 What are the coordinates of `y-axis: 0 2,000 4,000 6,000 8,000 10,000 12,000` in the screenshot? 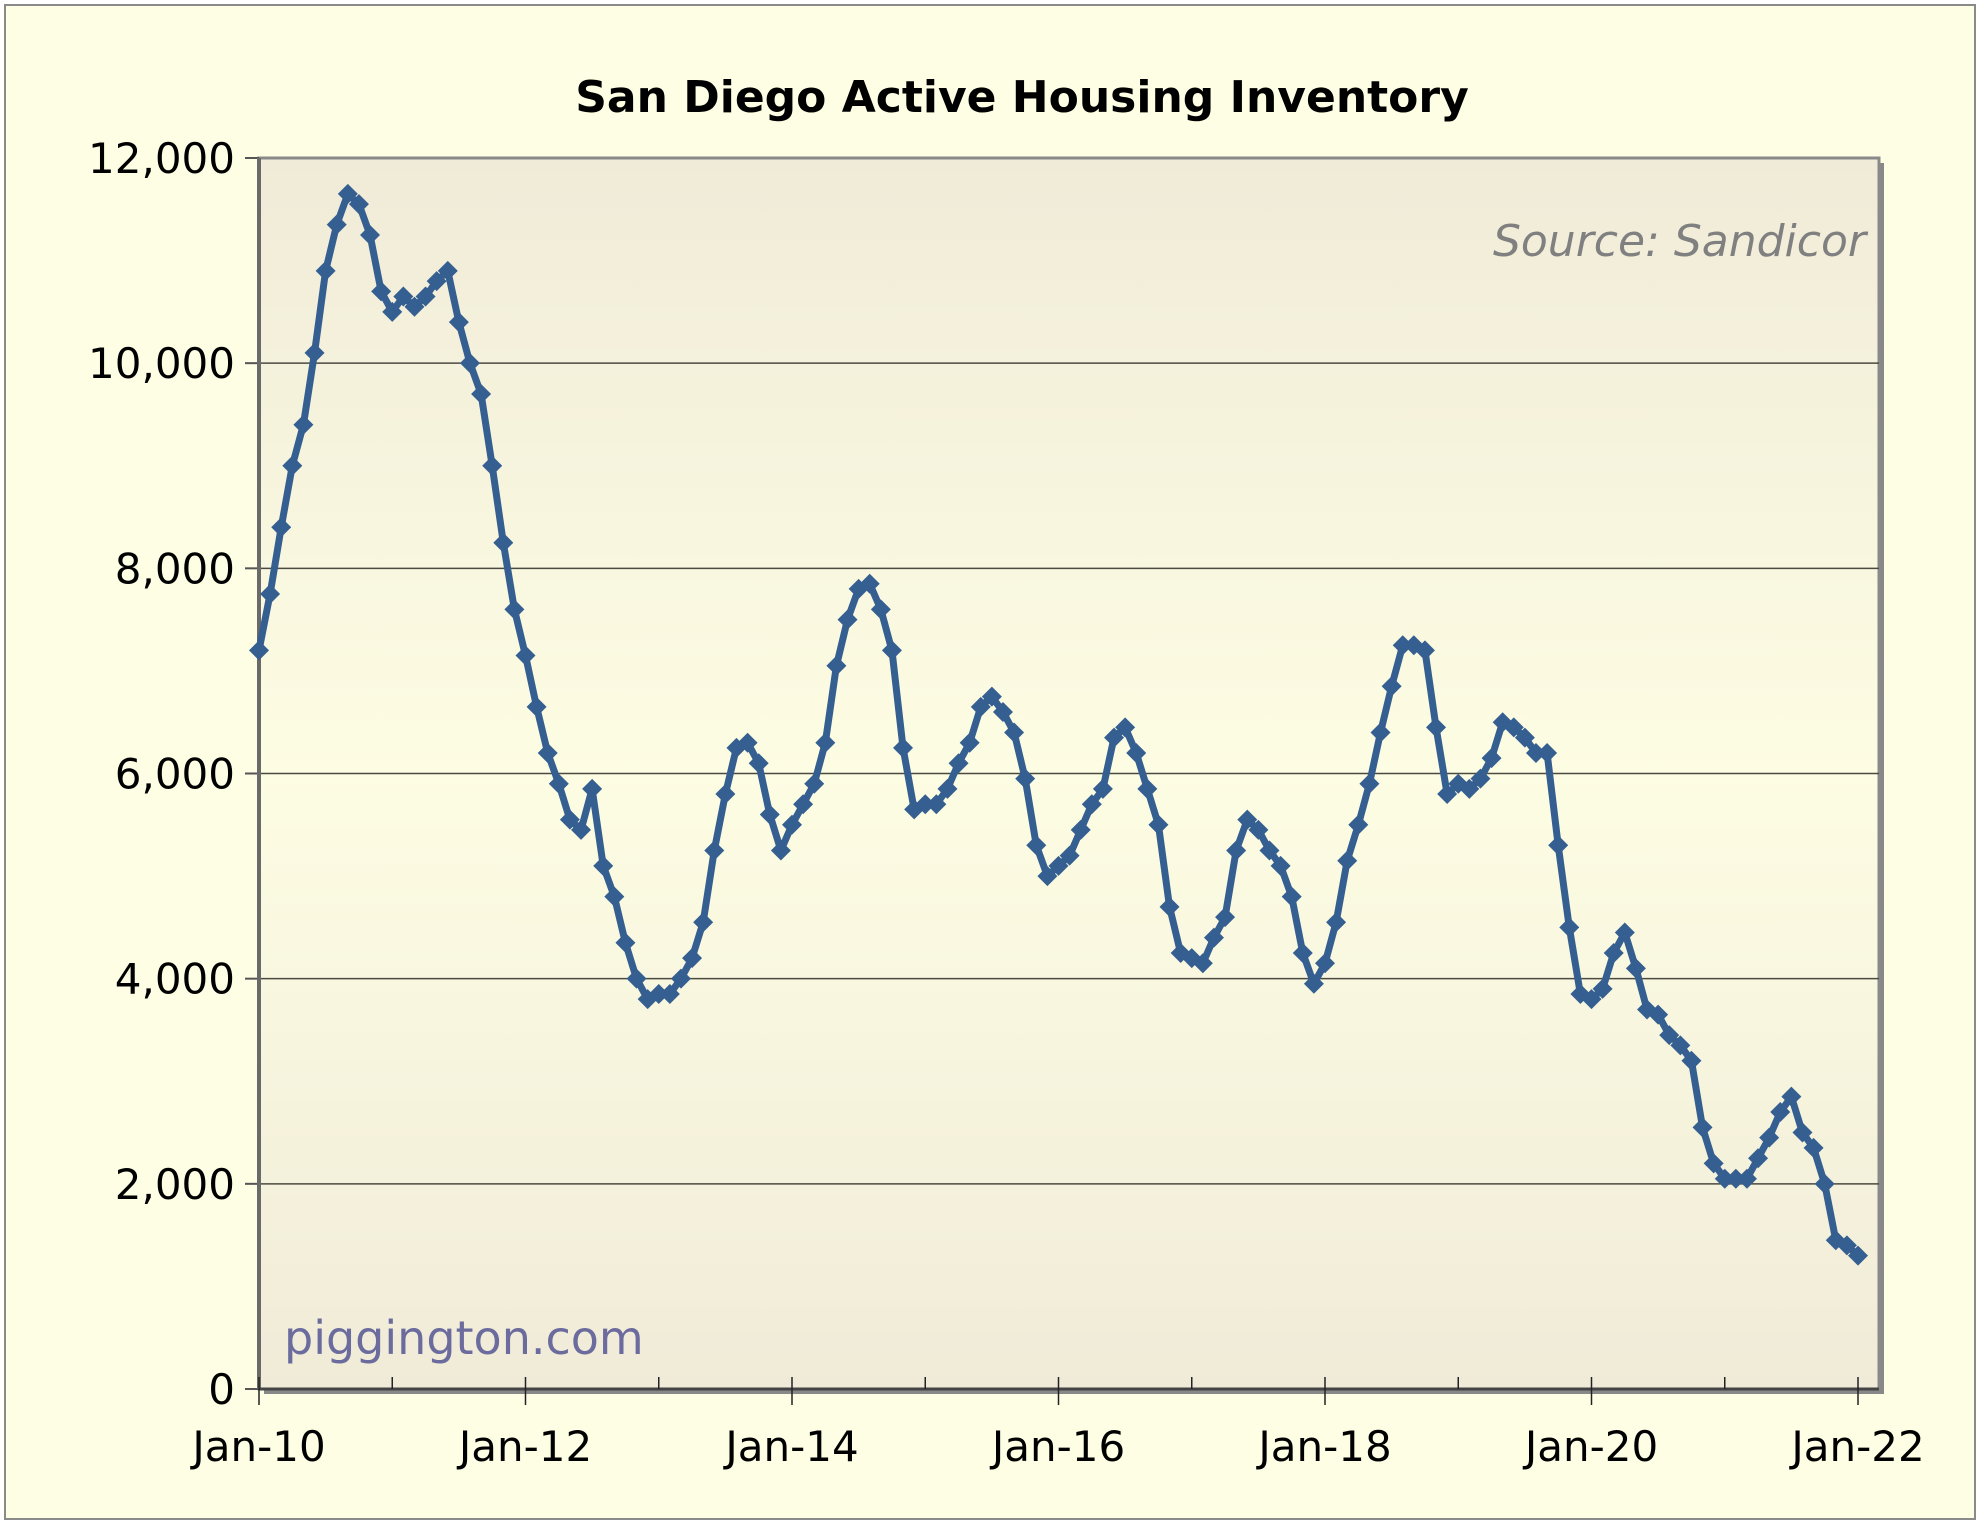 It's located at (174, 774).